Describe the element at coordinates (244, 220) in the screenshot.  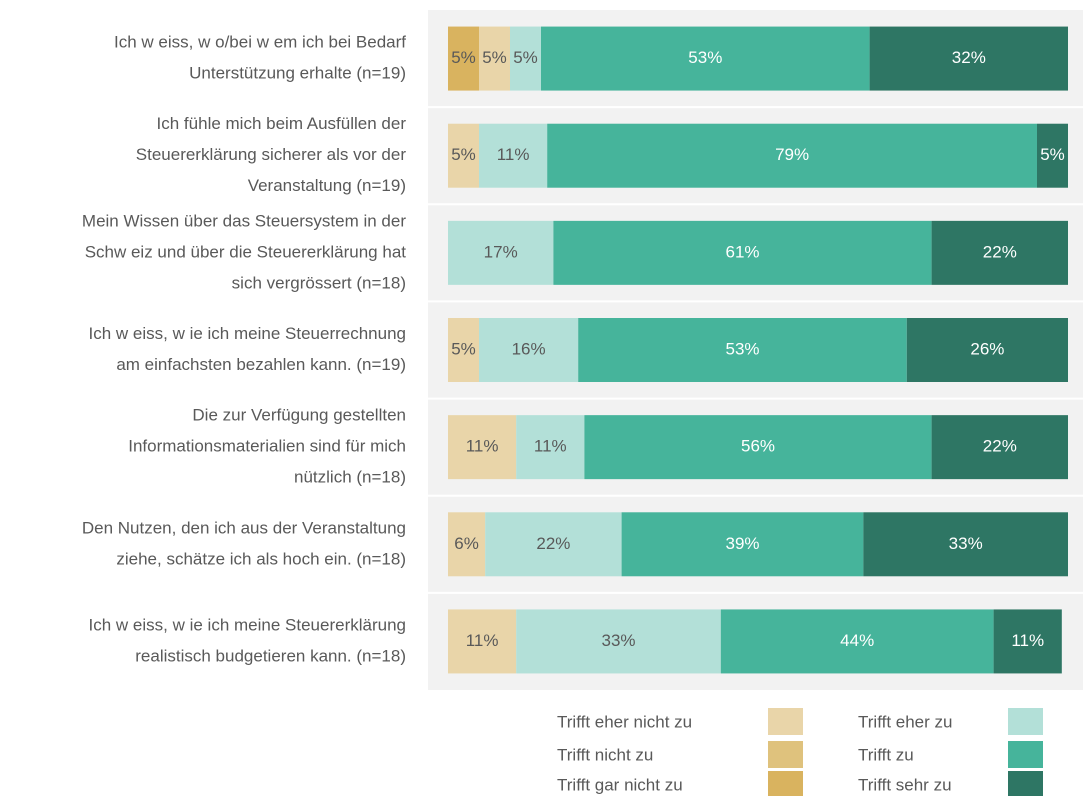
I see `category-label: Mein Wissen über das Steuersystem in der` at that location.